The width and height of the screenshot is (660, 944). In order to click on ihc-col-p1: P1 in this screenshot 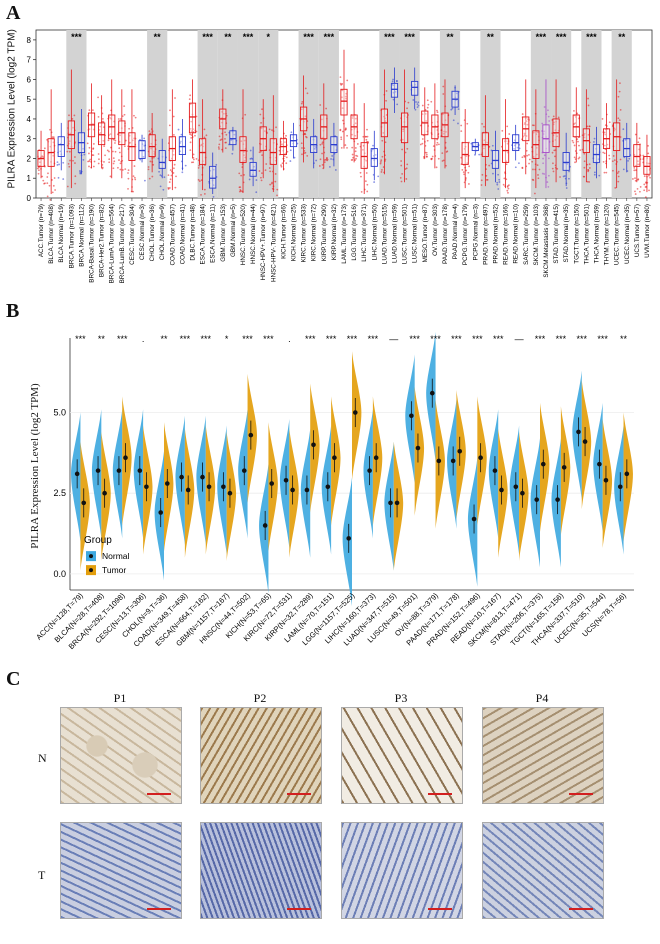, I will do `click(120, 698)`.